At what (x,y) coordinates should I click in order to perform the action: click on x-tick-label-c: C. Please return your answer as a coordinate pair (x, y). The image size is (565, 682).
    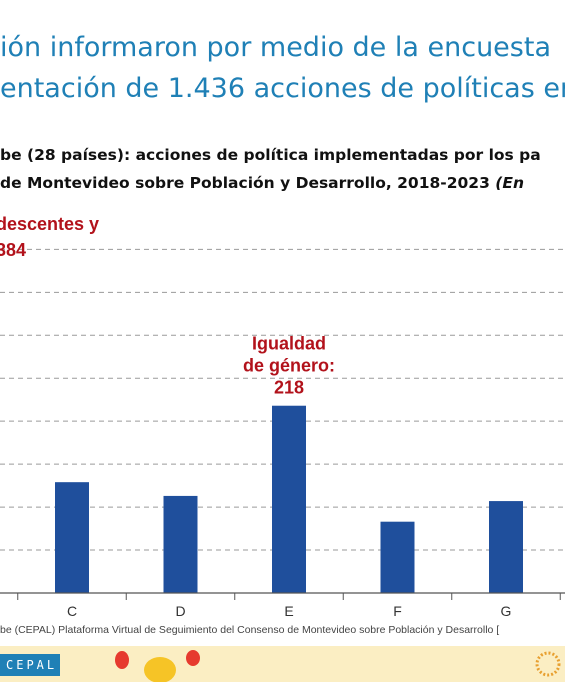
    Looking at the image, I should click on (72, 611).